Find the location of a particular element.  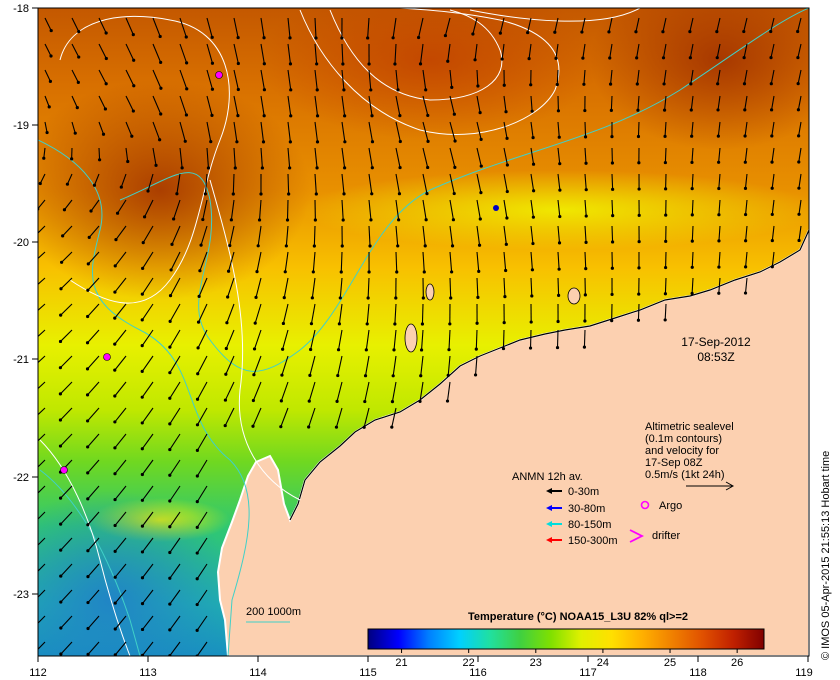

svg-text: Altimetric sealevel is located at coordinates (689, 427).